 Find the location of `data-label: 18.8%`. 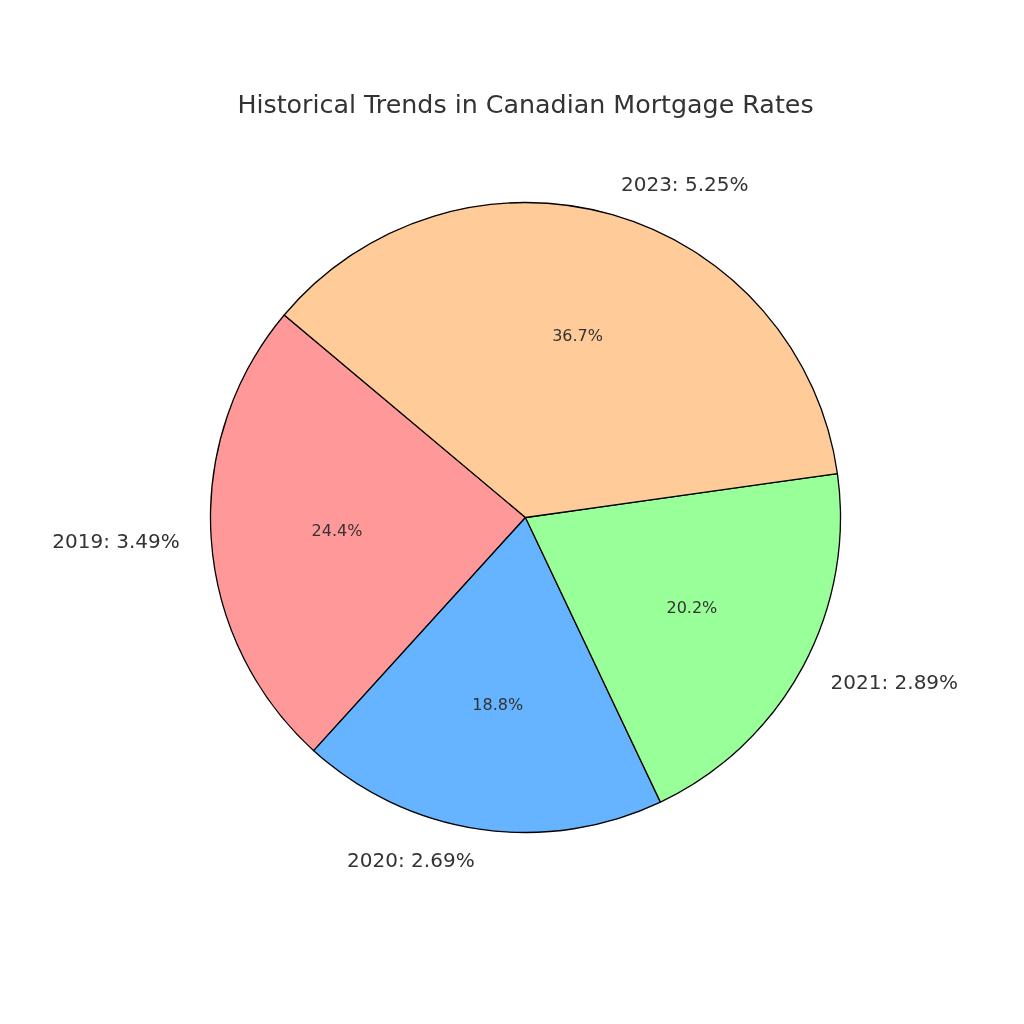

data-label: 18.8% is located at coordinates (498, 704).